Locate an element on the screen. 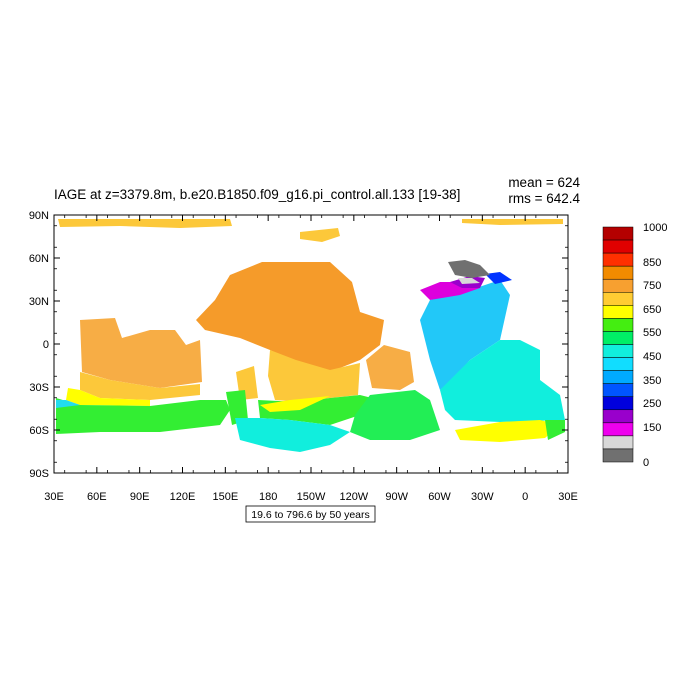 This screenshot has height=700, width=700. colorbar-label: 450 is located at coordinates (652, 357).